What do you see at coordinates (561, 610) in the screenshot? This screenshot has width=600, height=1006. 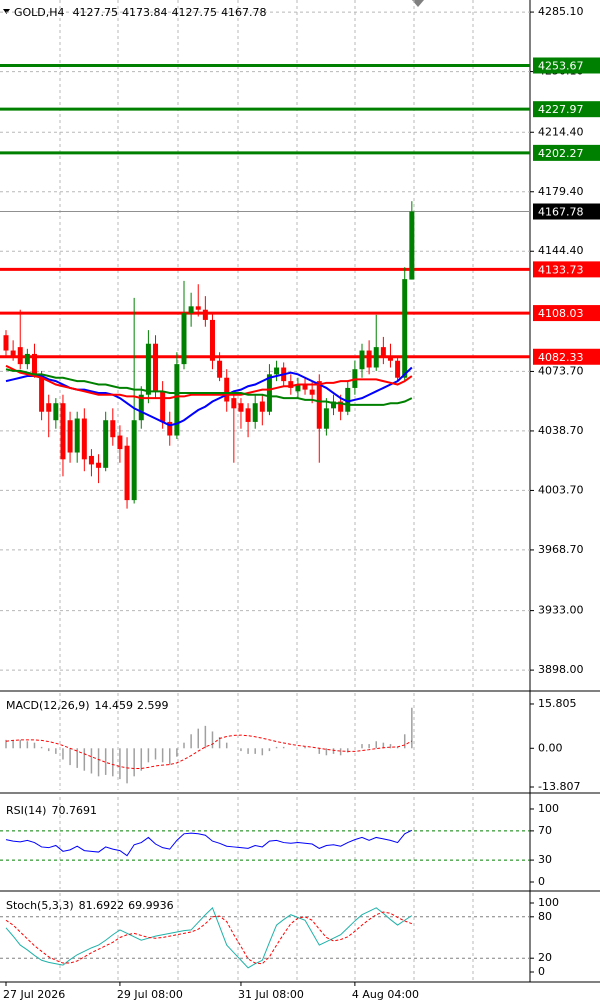 I see `y-tick-label: 3933.00` at bounding box center [561, 610].